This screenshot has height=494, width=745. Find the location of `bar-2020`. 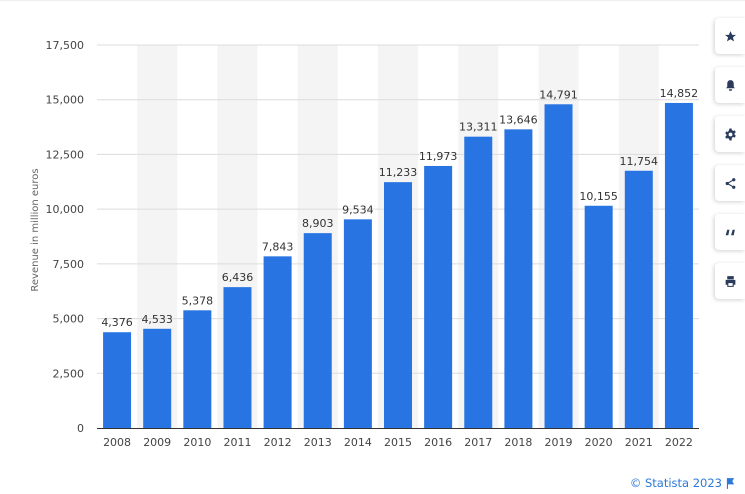

bar-2020 is located at coordinates (598, 316).